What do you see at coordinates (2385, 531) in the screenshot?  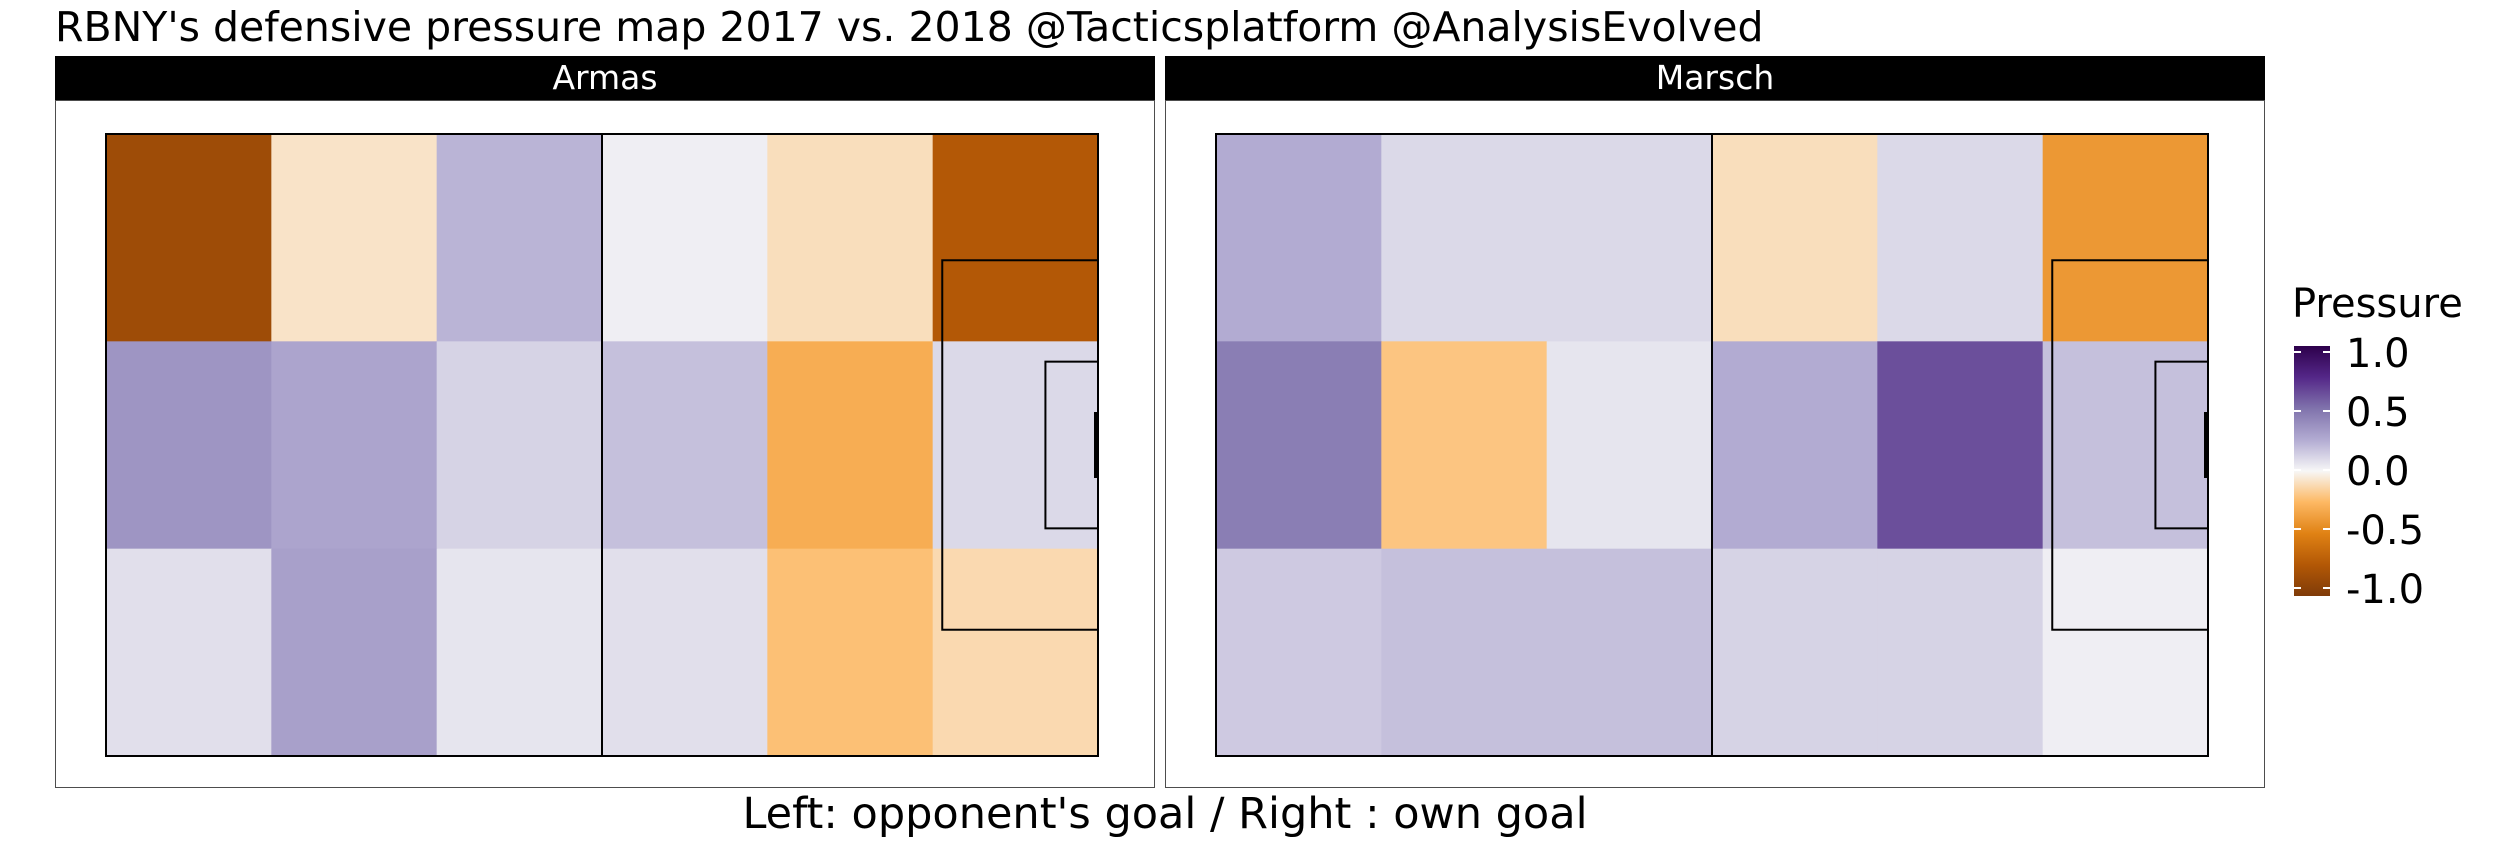 I see `legend-tick-label: -0.5` at bounding box center [2385, 531].